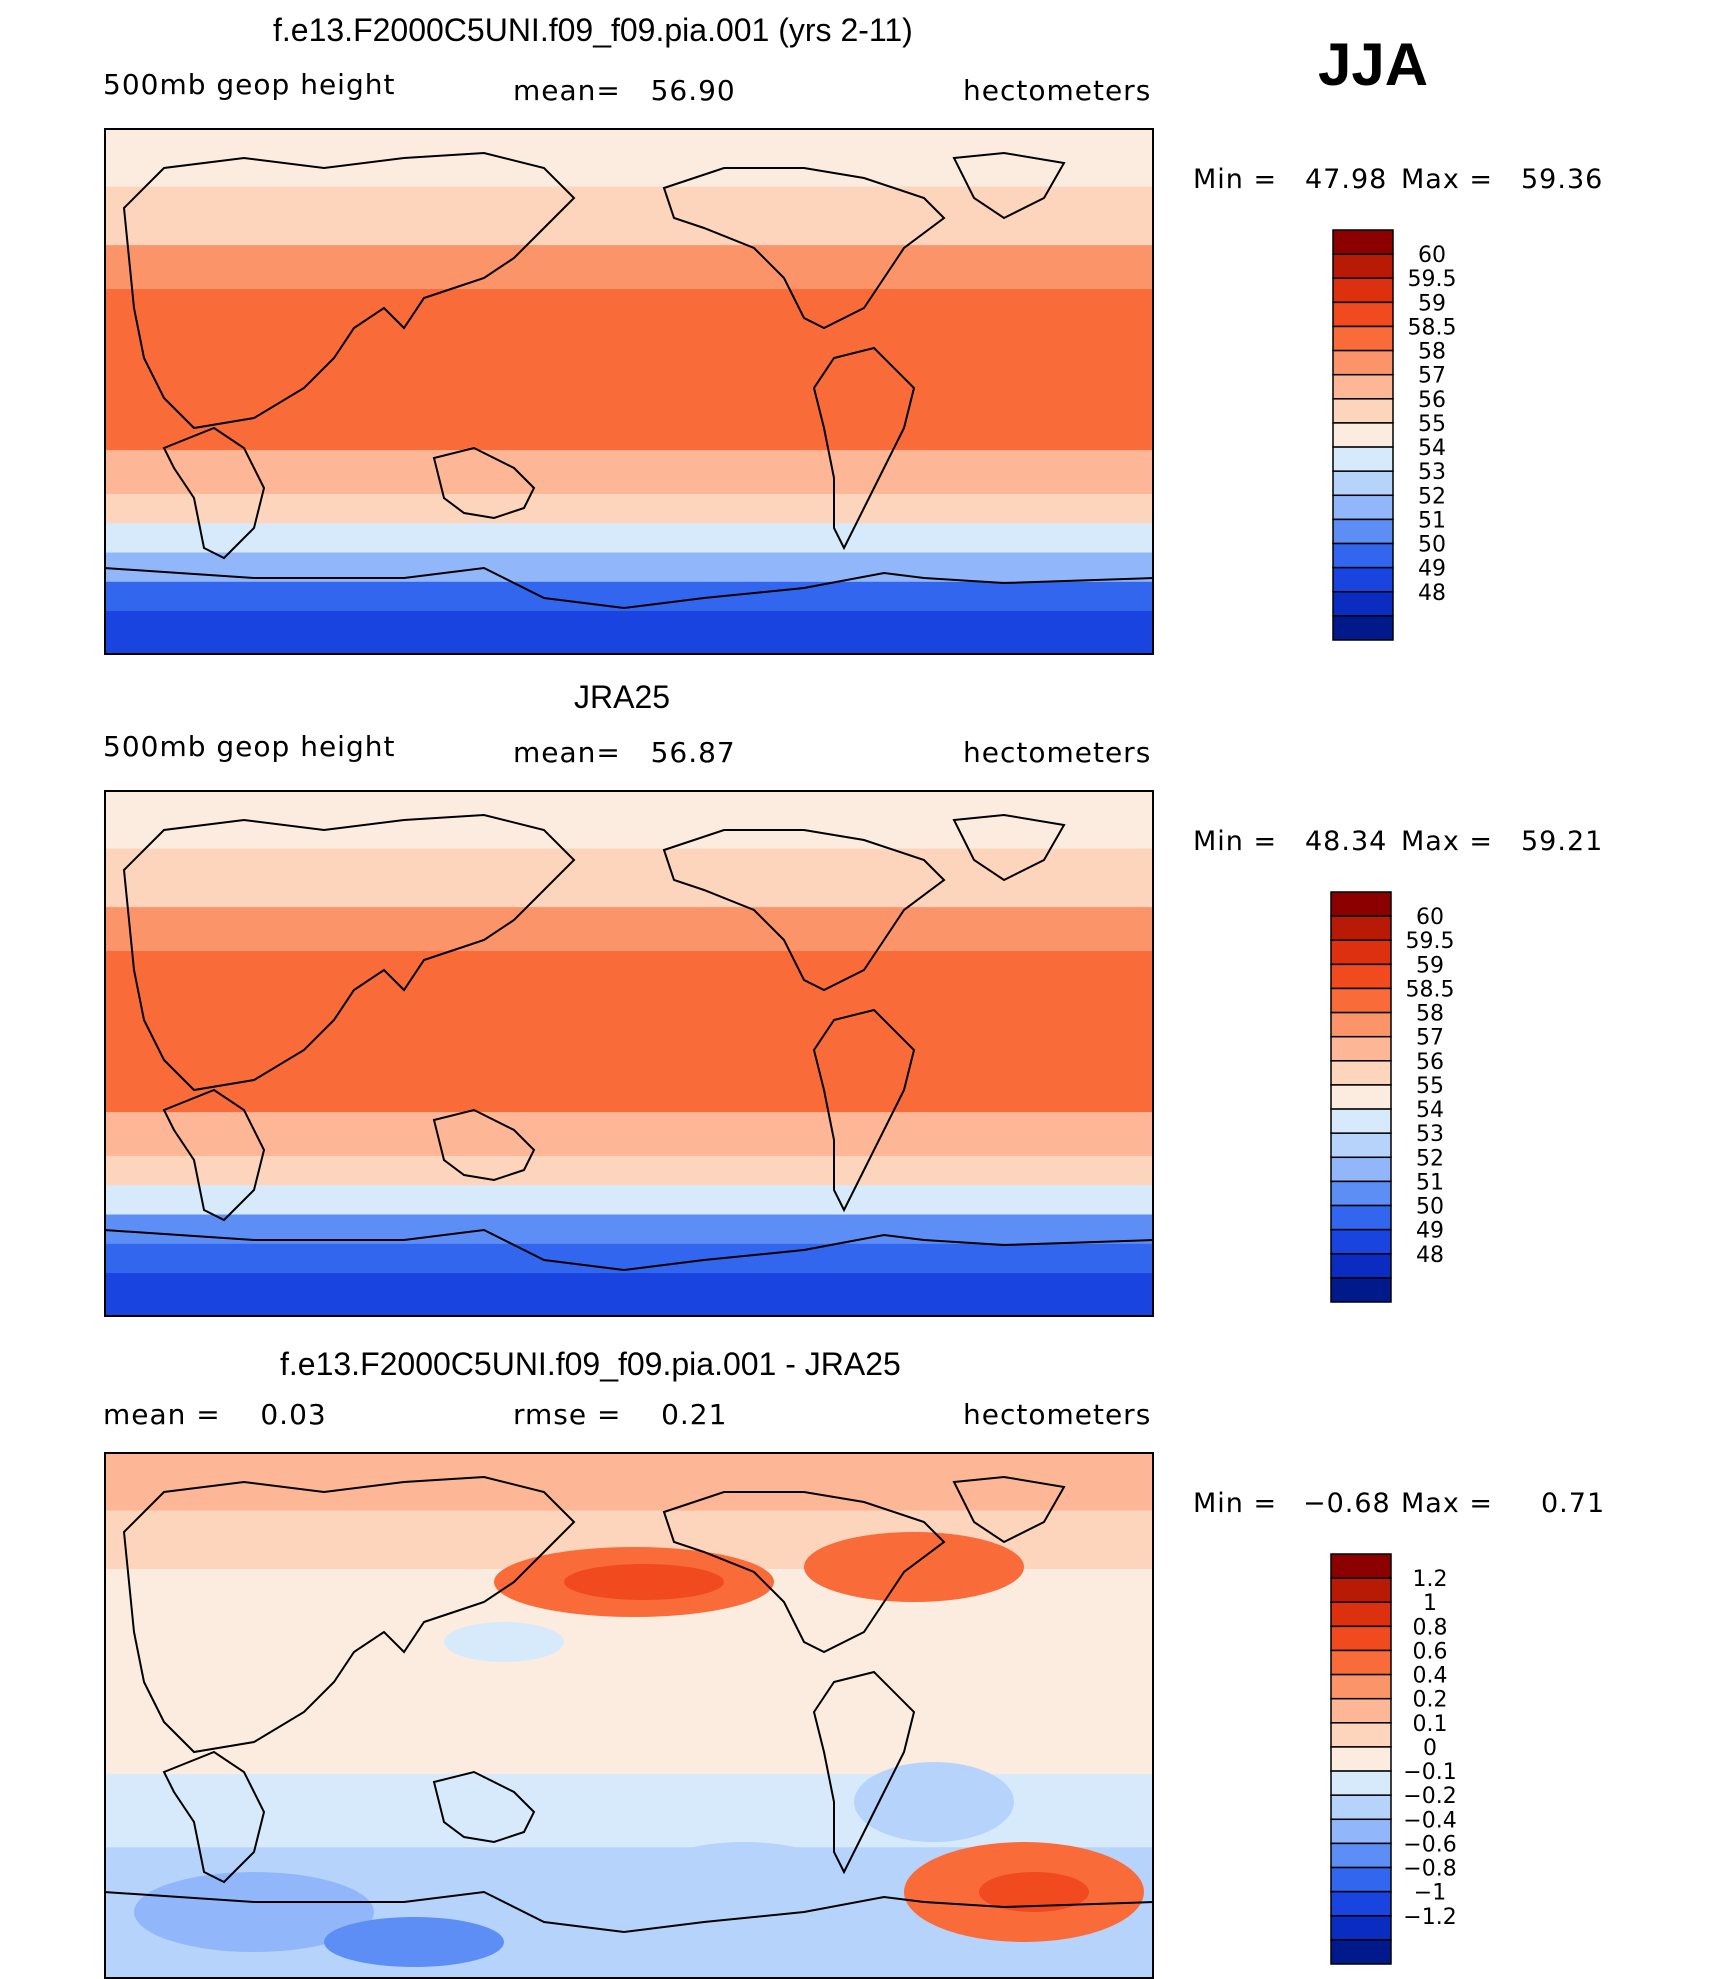 The width and height of the screenshot is (1710, 1979). Describe the element at coordinates (1432, 545) in the screenshot. I see `colorbar-tick-label: 50` at that location.